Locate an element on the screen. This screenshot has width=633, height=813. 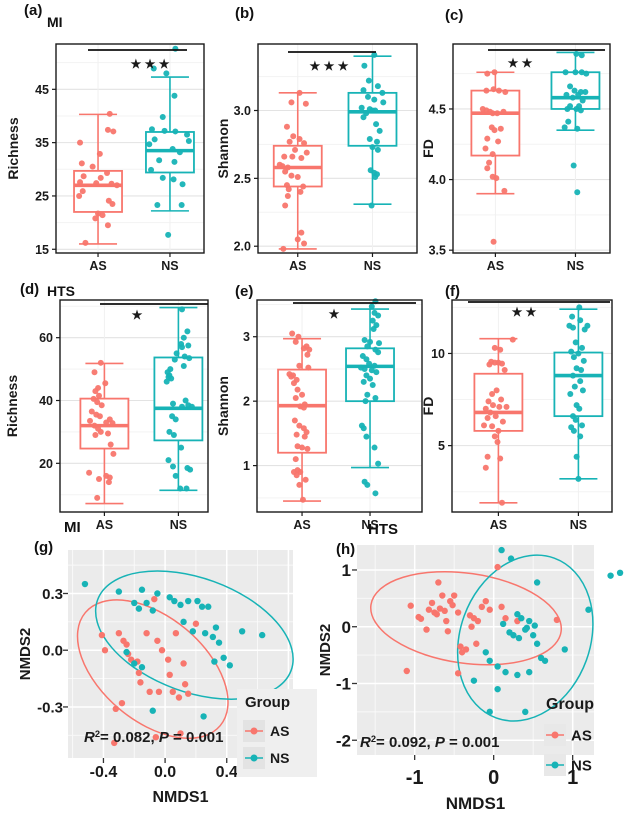
panel-a-chart: 15 25 35 45 AS NS Richness ★ ★ ★ is located at coordinates (105, 158).